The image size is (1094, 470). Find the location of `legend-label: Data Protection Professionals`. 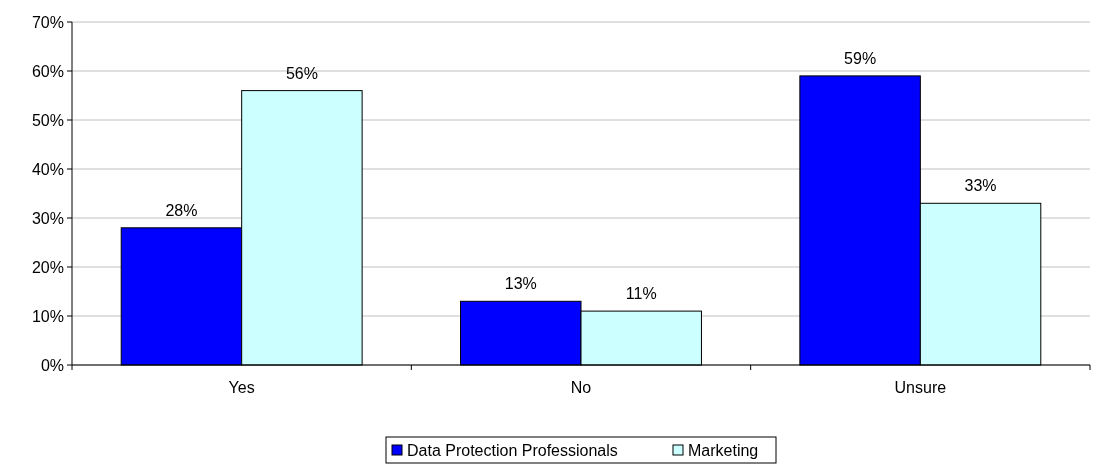

legend-label: Data Protection Professionals is located at coordinates (512, 450).